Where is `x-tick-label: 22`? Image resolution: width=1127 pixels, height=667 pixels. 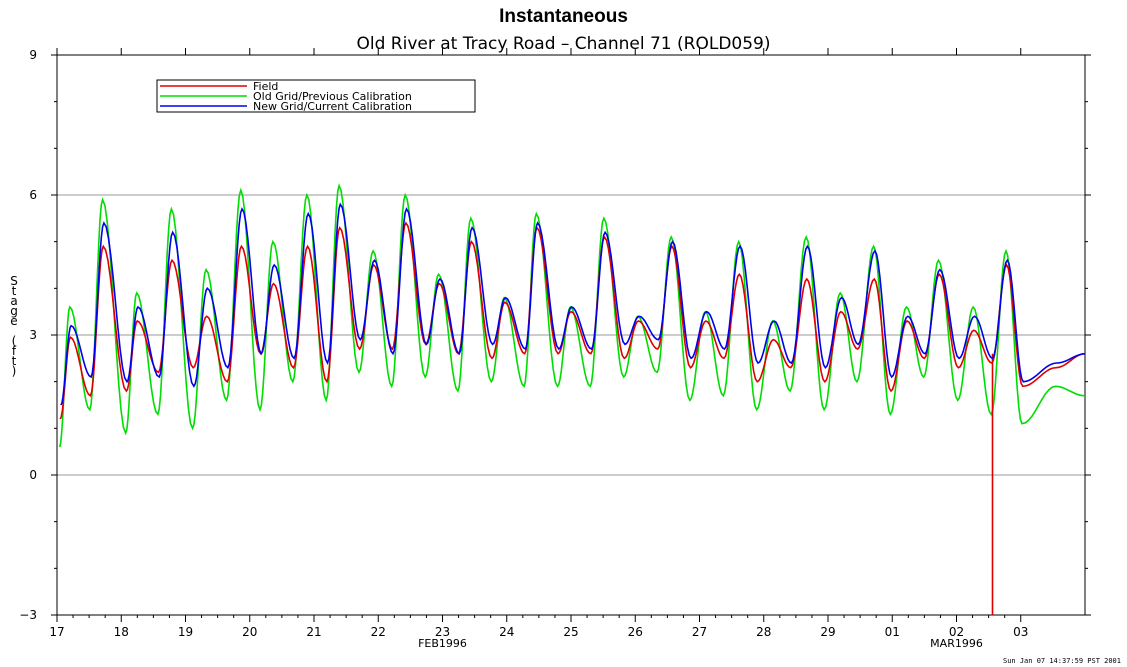 x-tick-label: 22 is located at coordinates (378, 632).